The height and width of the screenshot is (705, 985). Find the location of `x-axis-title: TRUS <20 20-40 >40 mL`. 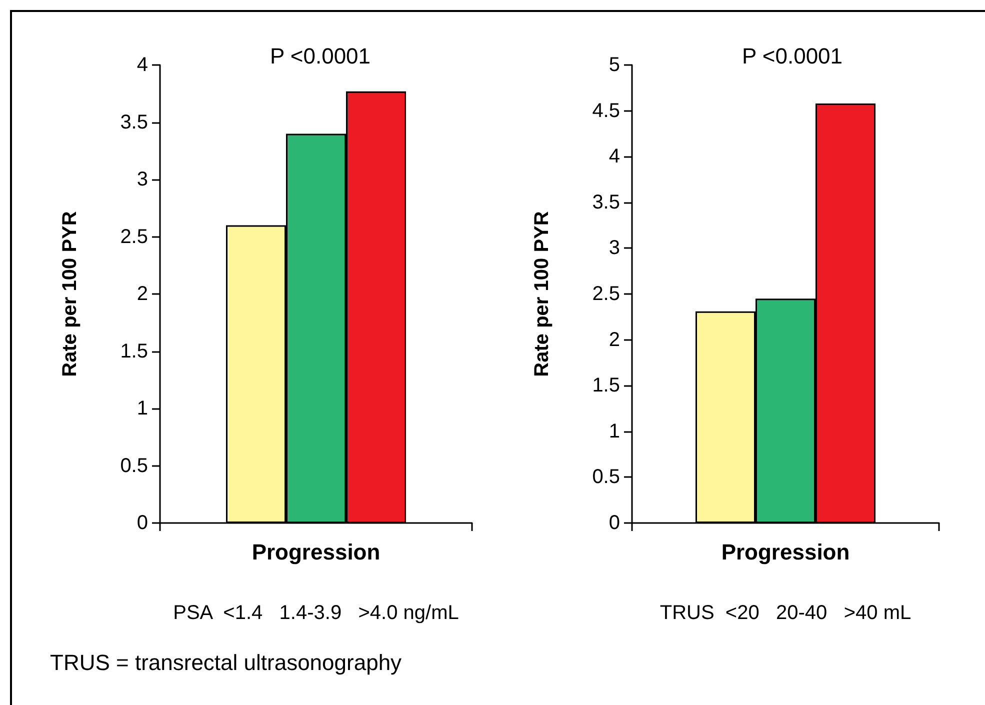

x-axis-title: TRUS <20 20-40 >40 mL is located at coordinates (786, 613).